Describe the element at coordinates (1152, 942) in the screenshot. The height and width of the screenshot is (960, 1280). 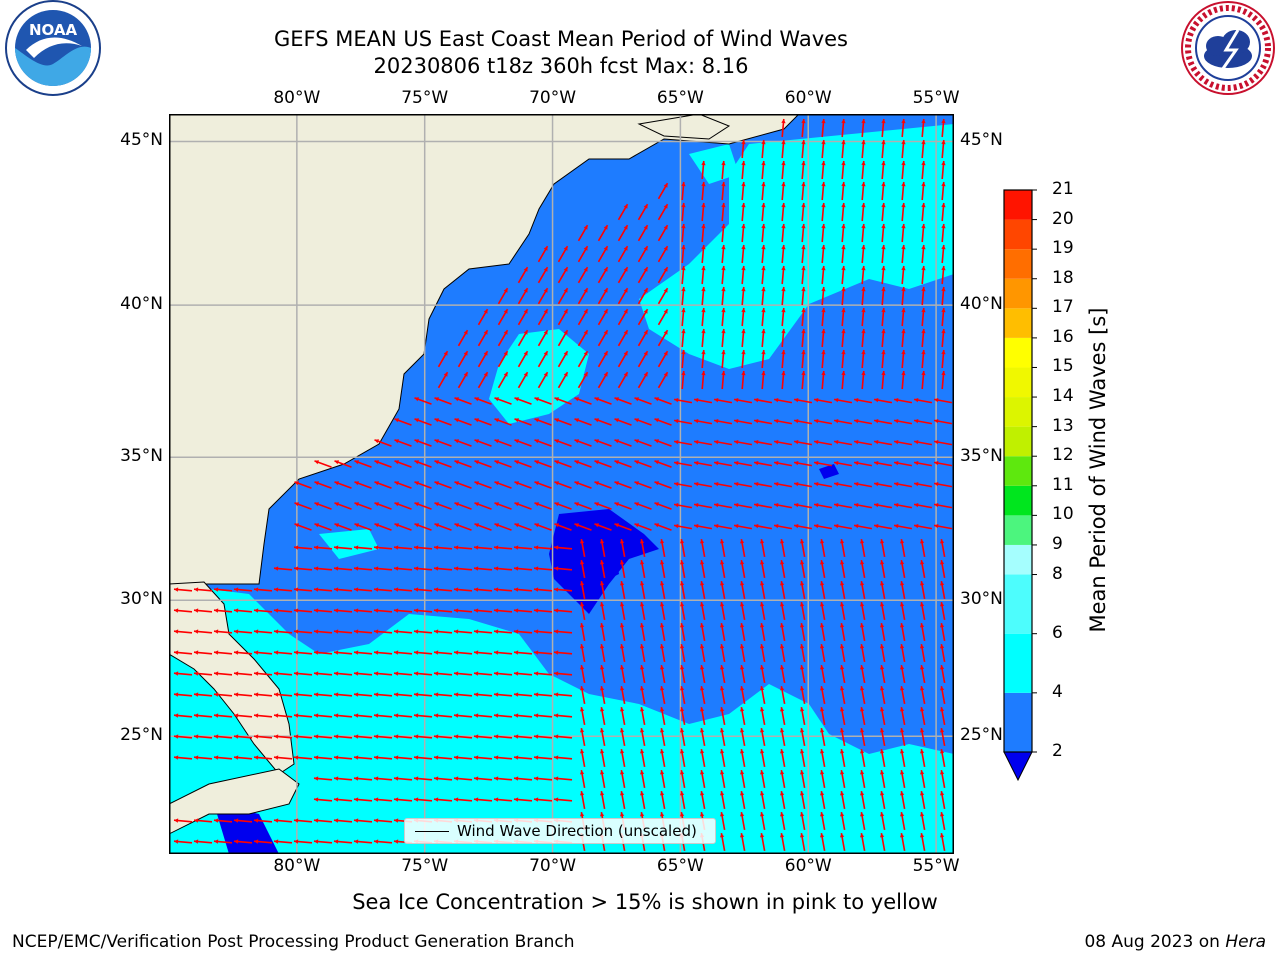
I see `footer-date: 08 Aug 2023 on` at that location.